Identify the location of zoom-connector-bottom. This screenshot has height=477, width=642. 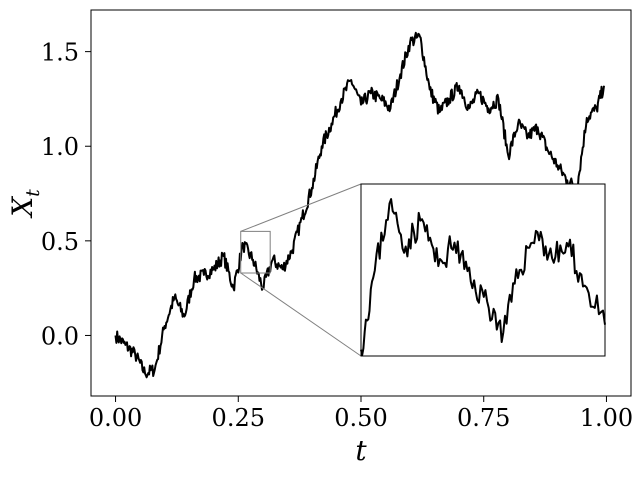
(301, 314).